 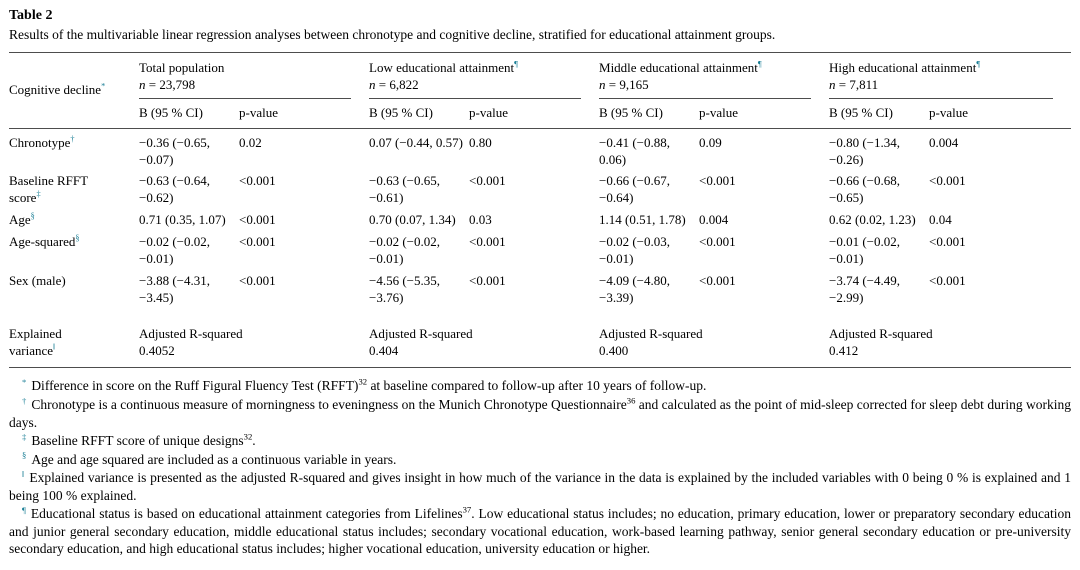 I want to click on group-name: Middle educational attainment, so click(x=678, y=67).